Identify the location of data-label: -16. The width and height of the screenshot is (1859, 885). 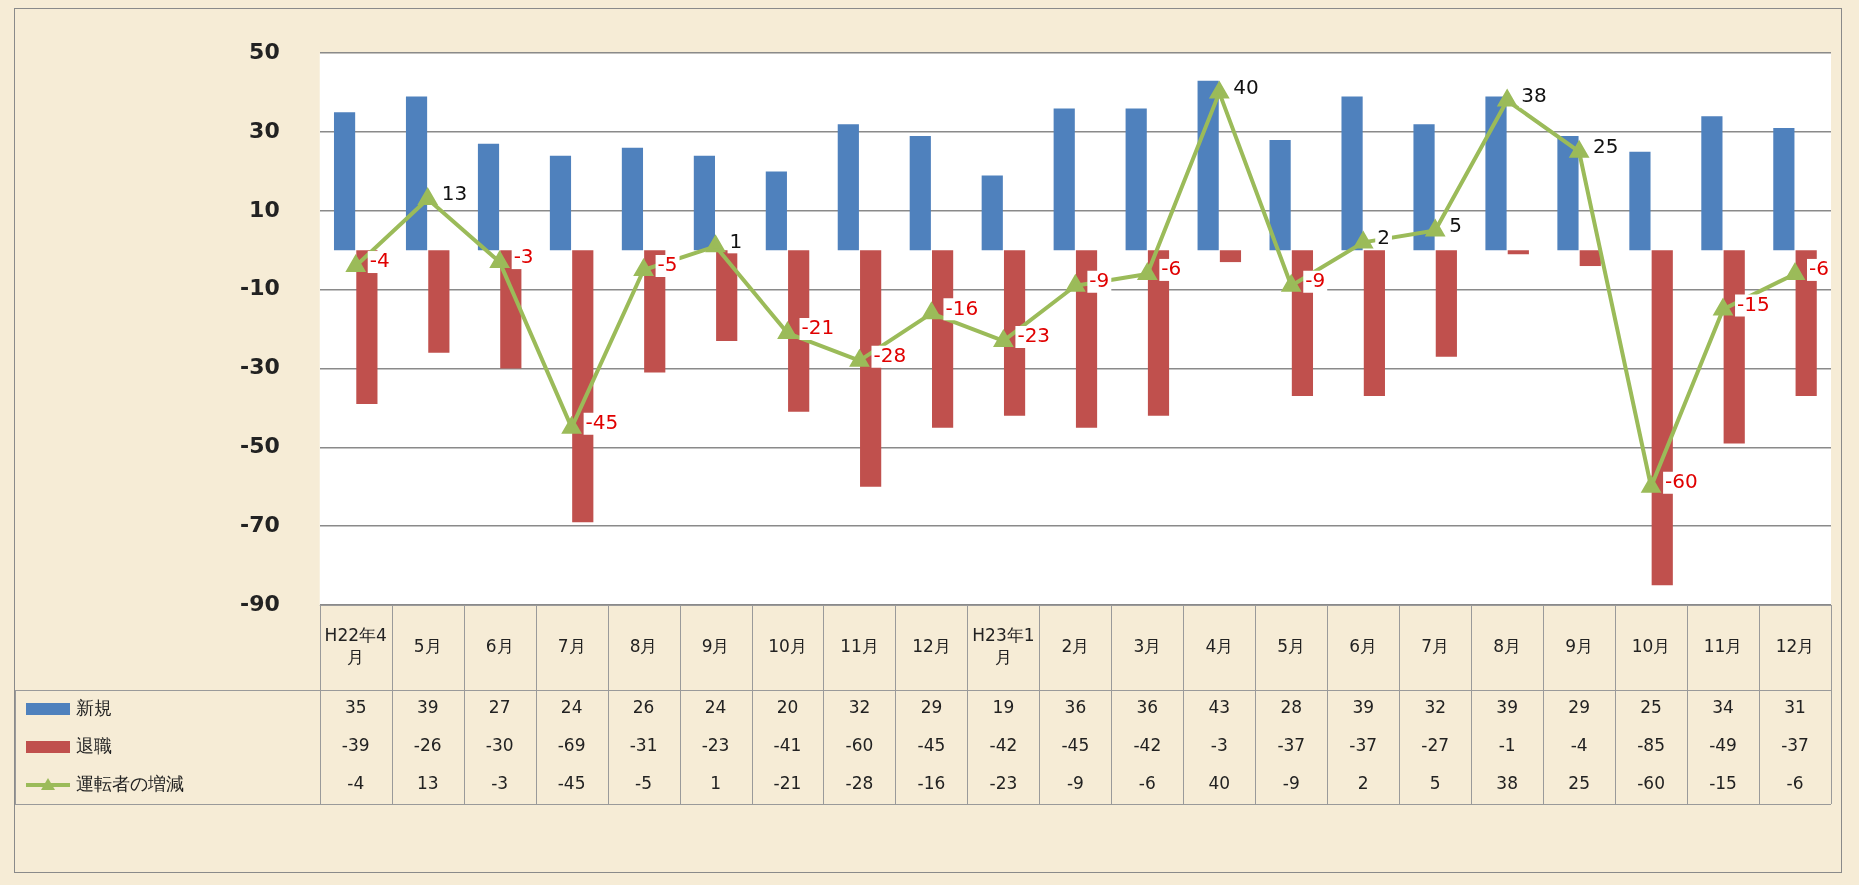
(931, 783).